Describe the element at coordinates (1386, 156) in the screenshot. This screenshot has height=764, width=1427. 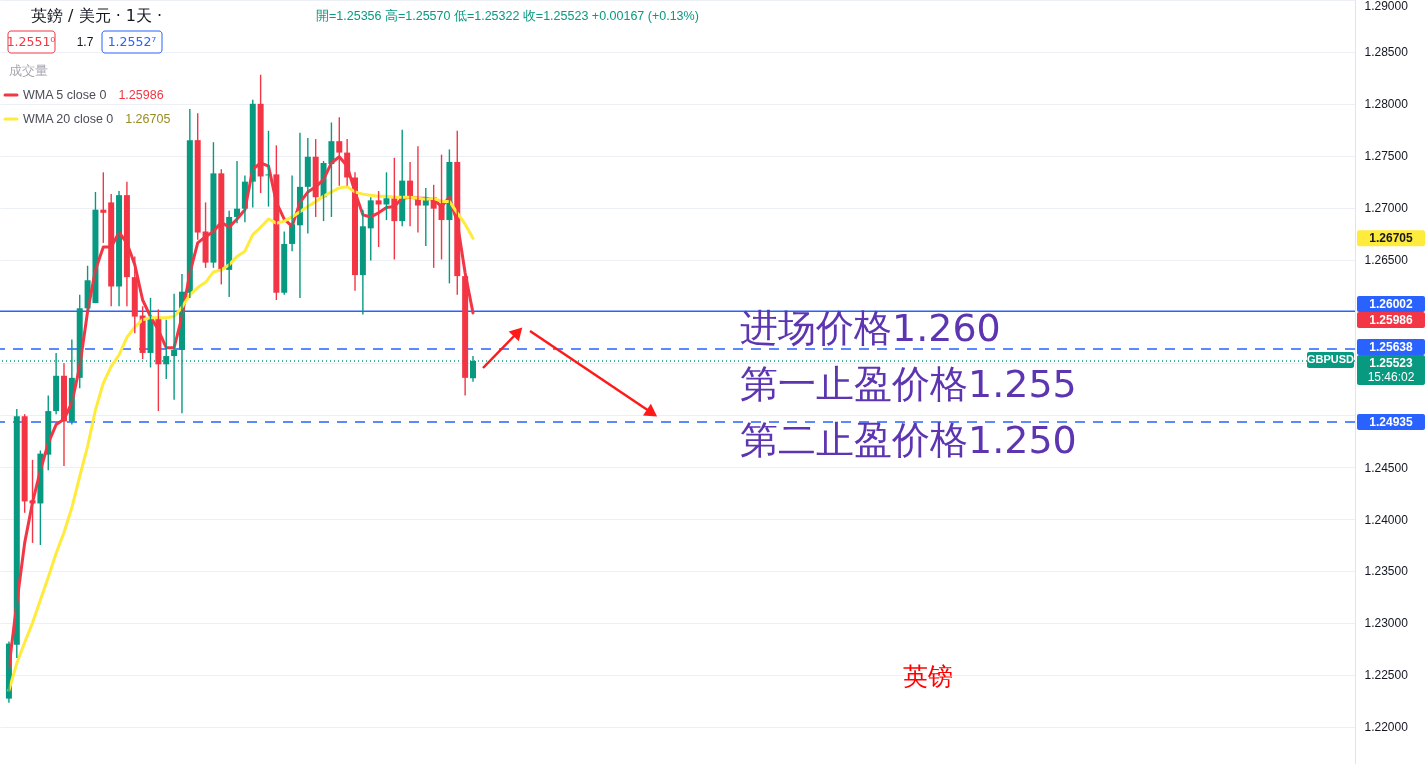
I see `y-tick-label: 1.27500` at that location.